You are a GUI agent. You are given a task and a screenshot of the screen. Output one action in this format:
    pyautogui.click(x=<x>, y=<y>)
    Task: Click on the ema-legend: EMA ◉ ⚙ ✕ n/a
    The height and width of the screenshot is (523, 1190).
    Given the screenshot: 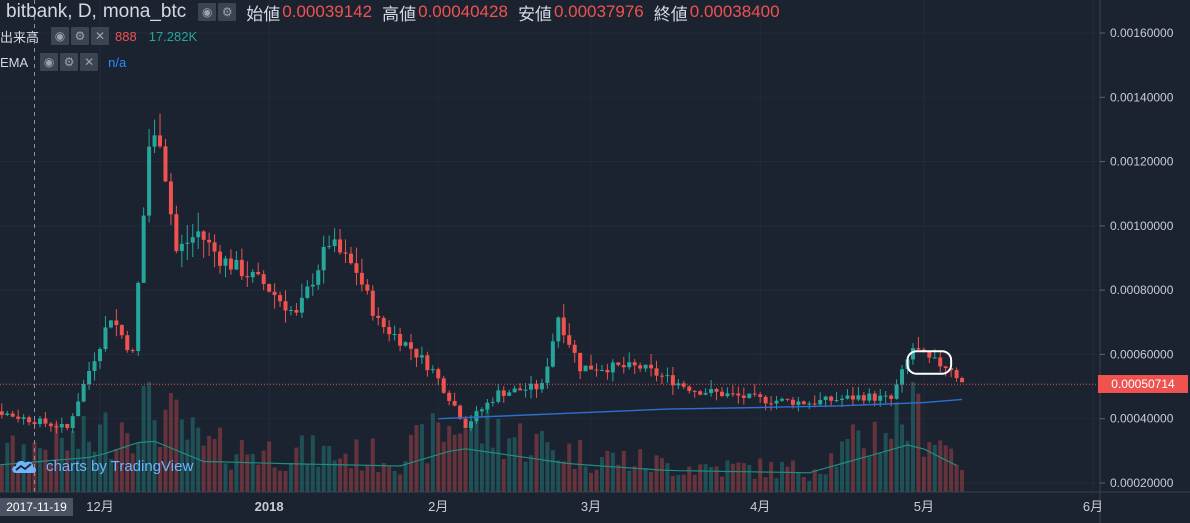 What is the action you would take?
    pyautogui.click(x=63, y=62)
    